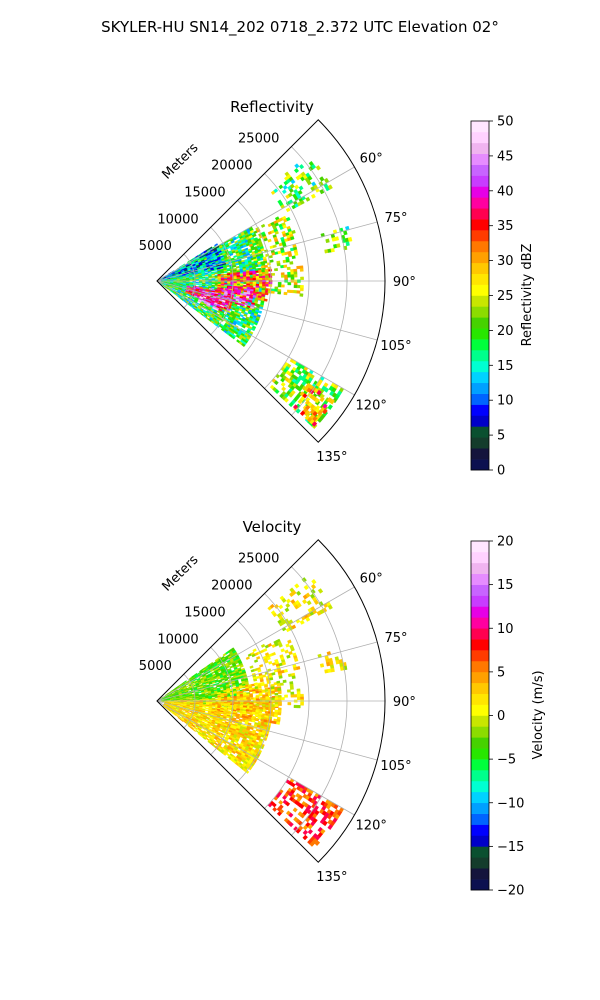 The height and width of the screenshot is (1000, 600). What do you see at coordinates (231, 166) in the screenshot?
I see `reflectivity-range-tick-label: 20000` at bounding box center [231, 166].